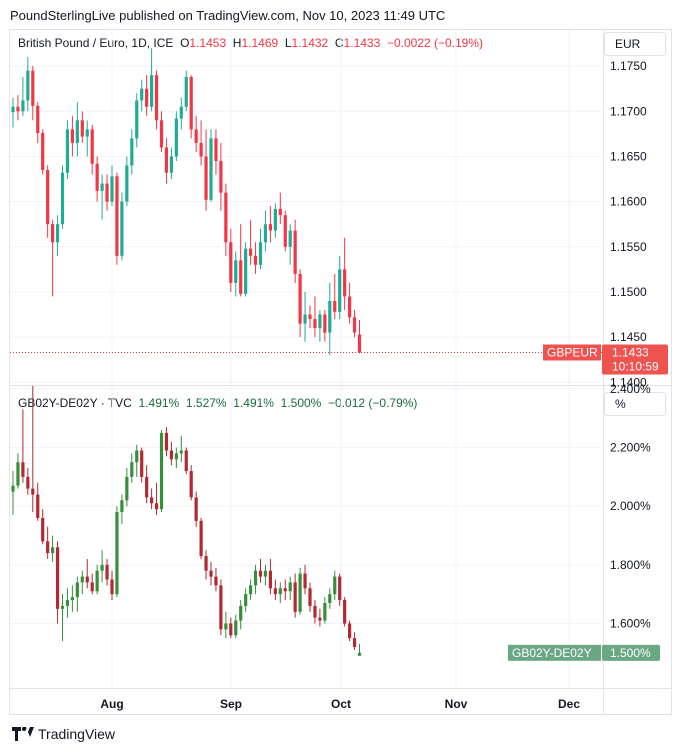 Image resolution: width=682 pixels, height=752 pixels. I want to click on high-value: 1.1469, so click(260, 43).